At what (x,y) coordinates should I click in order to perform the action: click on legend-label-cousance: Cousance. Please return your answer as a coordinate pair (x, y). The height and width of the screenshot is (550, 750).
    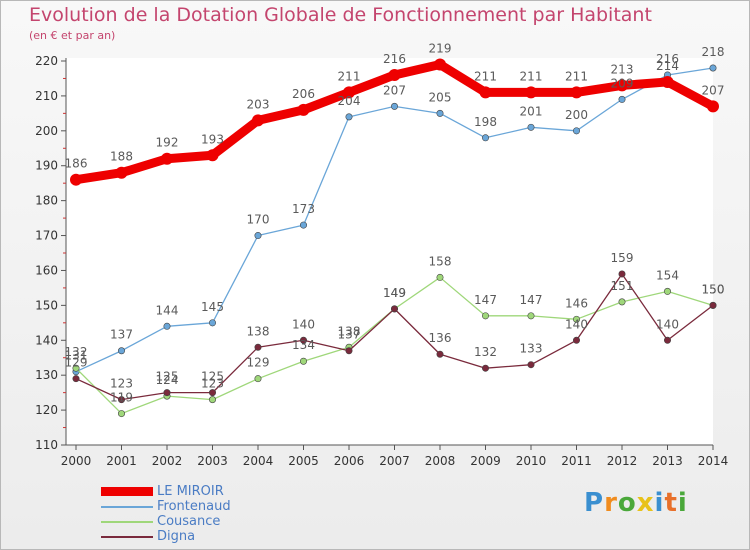
    Looking at the image, I should click on (189, 521).